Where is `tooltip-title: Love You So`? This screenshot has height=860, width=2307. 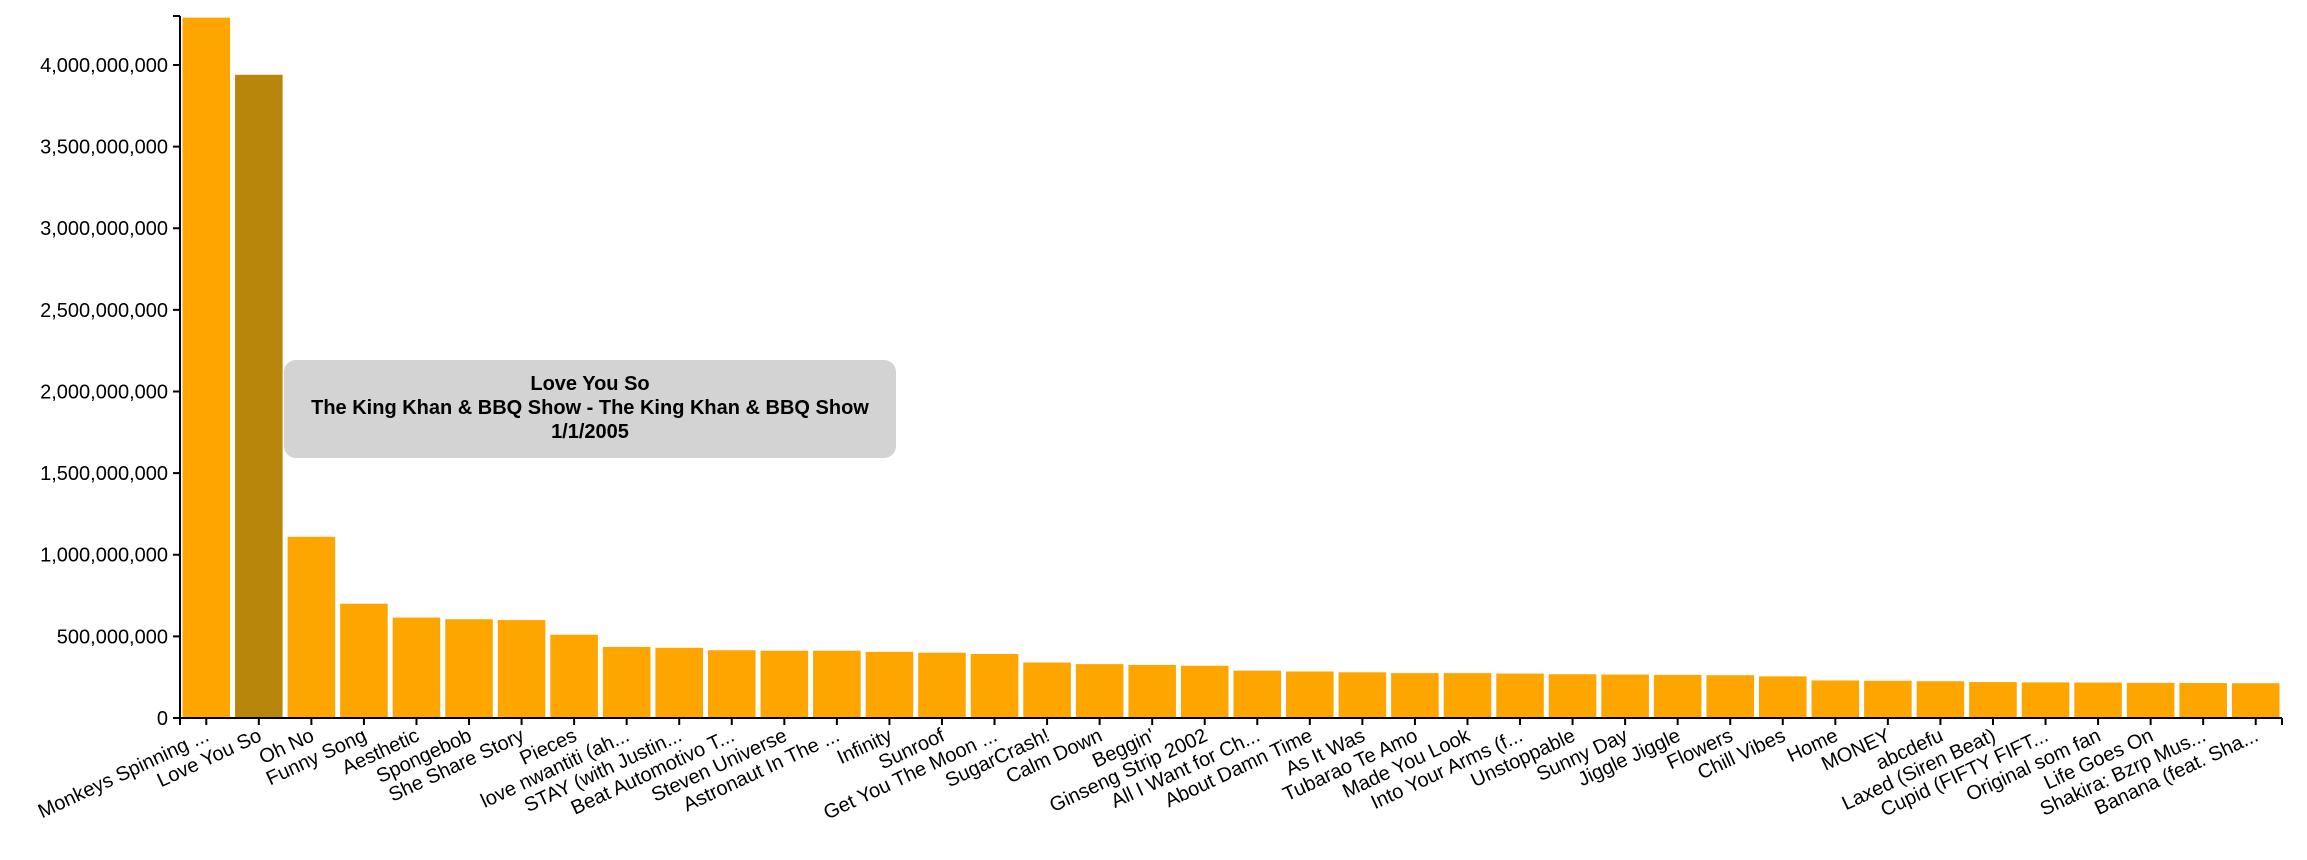
tooltip-title: Love You So is located at coordinates (590, 384).